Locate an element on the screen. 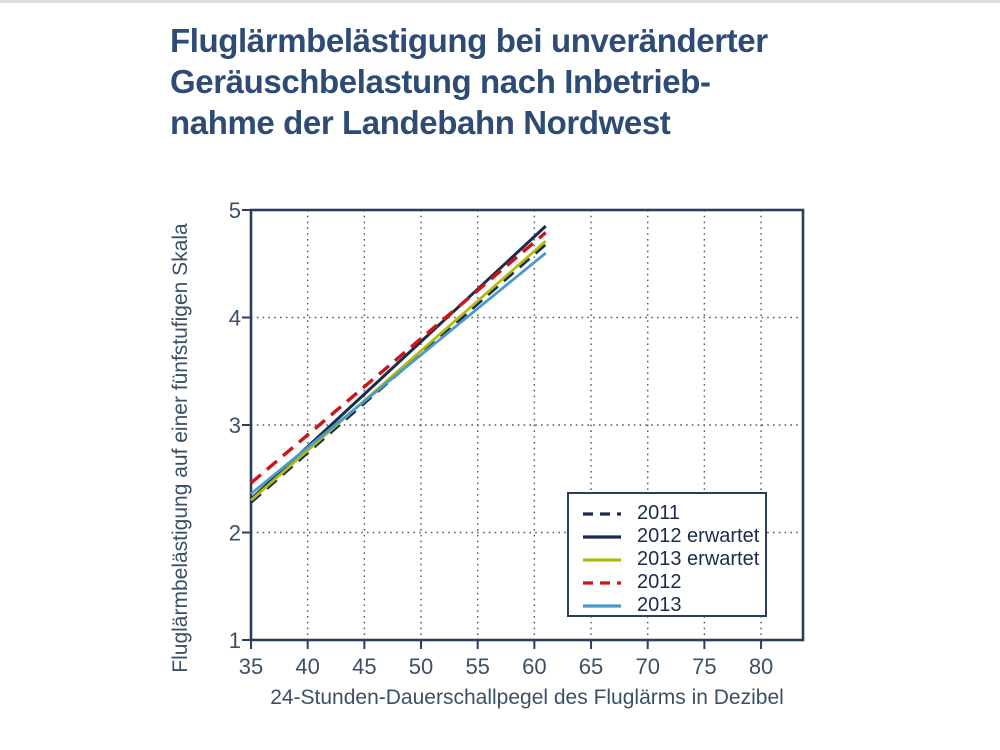 The height and width of the screenshot is (750, 1000). legend-item: 2013 erwartet is located at coordinates (673, 559).